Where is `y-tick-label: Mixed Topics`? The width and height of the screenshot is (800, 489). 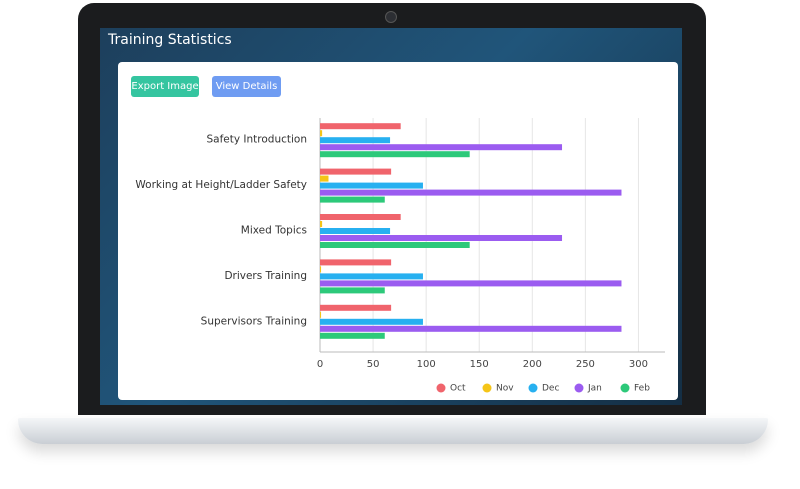
y-tick-label: Mixed Topics is located at coordinates (274, 231).